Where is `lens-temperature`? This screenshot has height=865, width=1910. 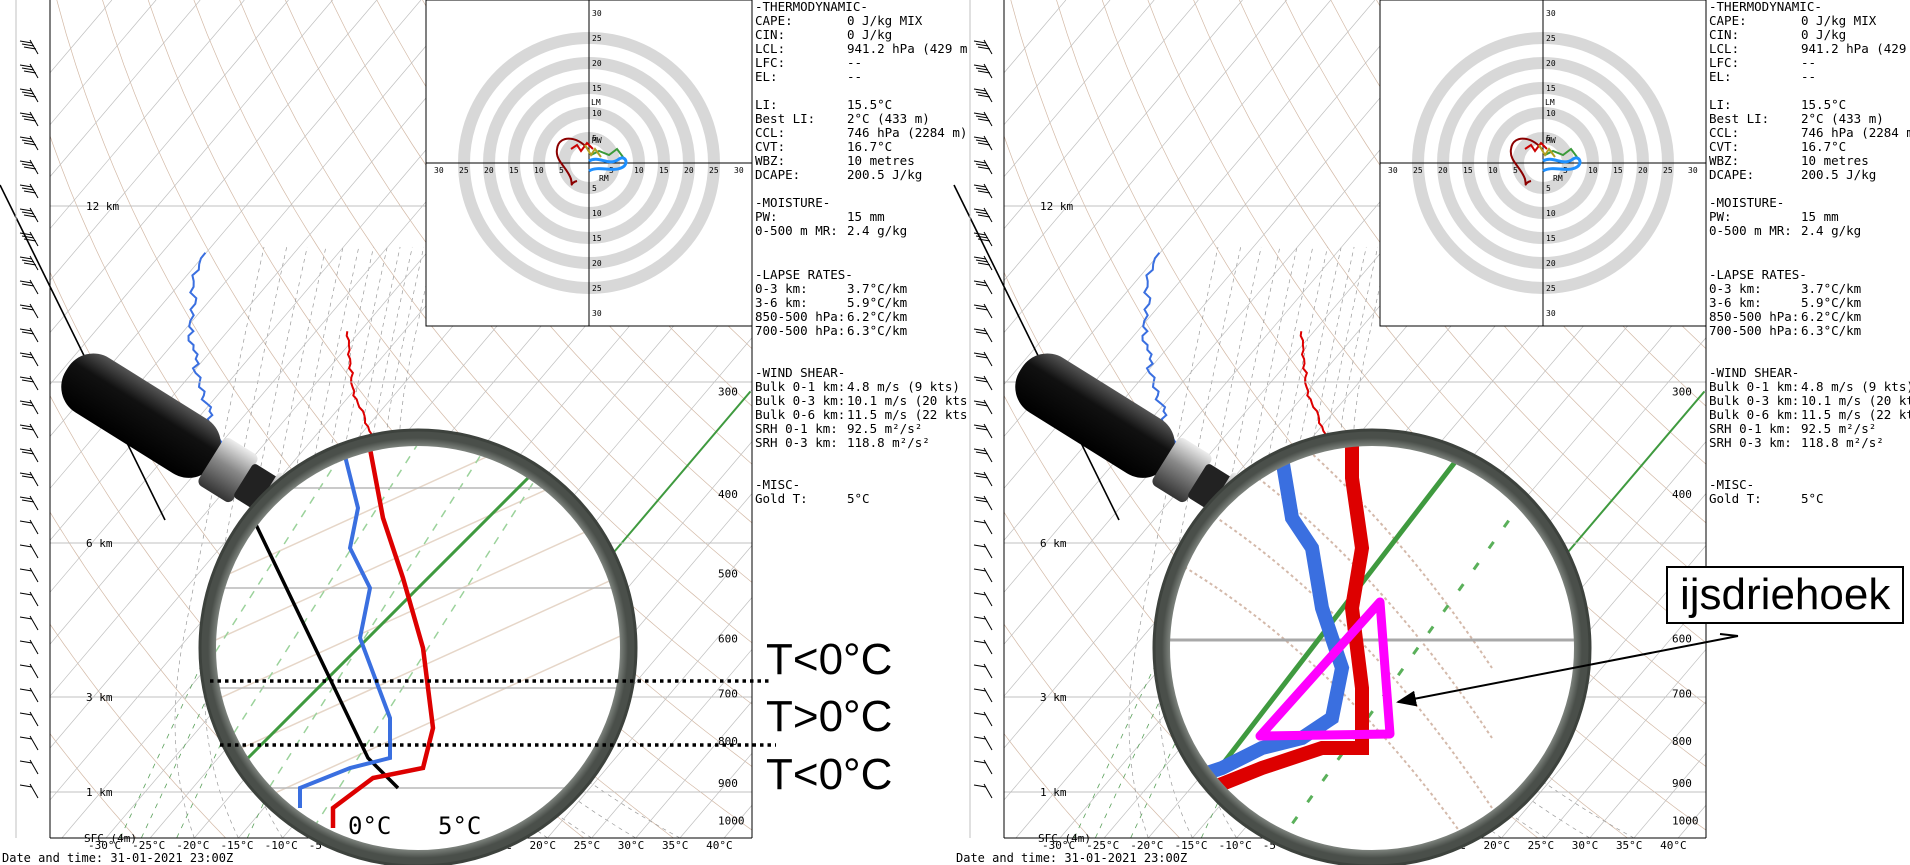
lens-temperature is located at coordinates (1267, 627).